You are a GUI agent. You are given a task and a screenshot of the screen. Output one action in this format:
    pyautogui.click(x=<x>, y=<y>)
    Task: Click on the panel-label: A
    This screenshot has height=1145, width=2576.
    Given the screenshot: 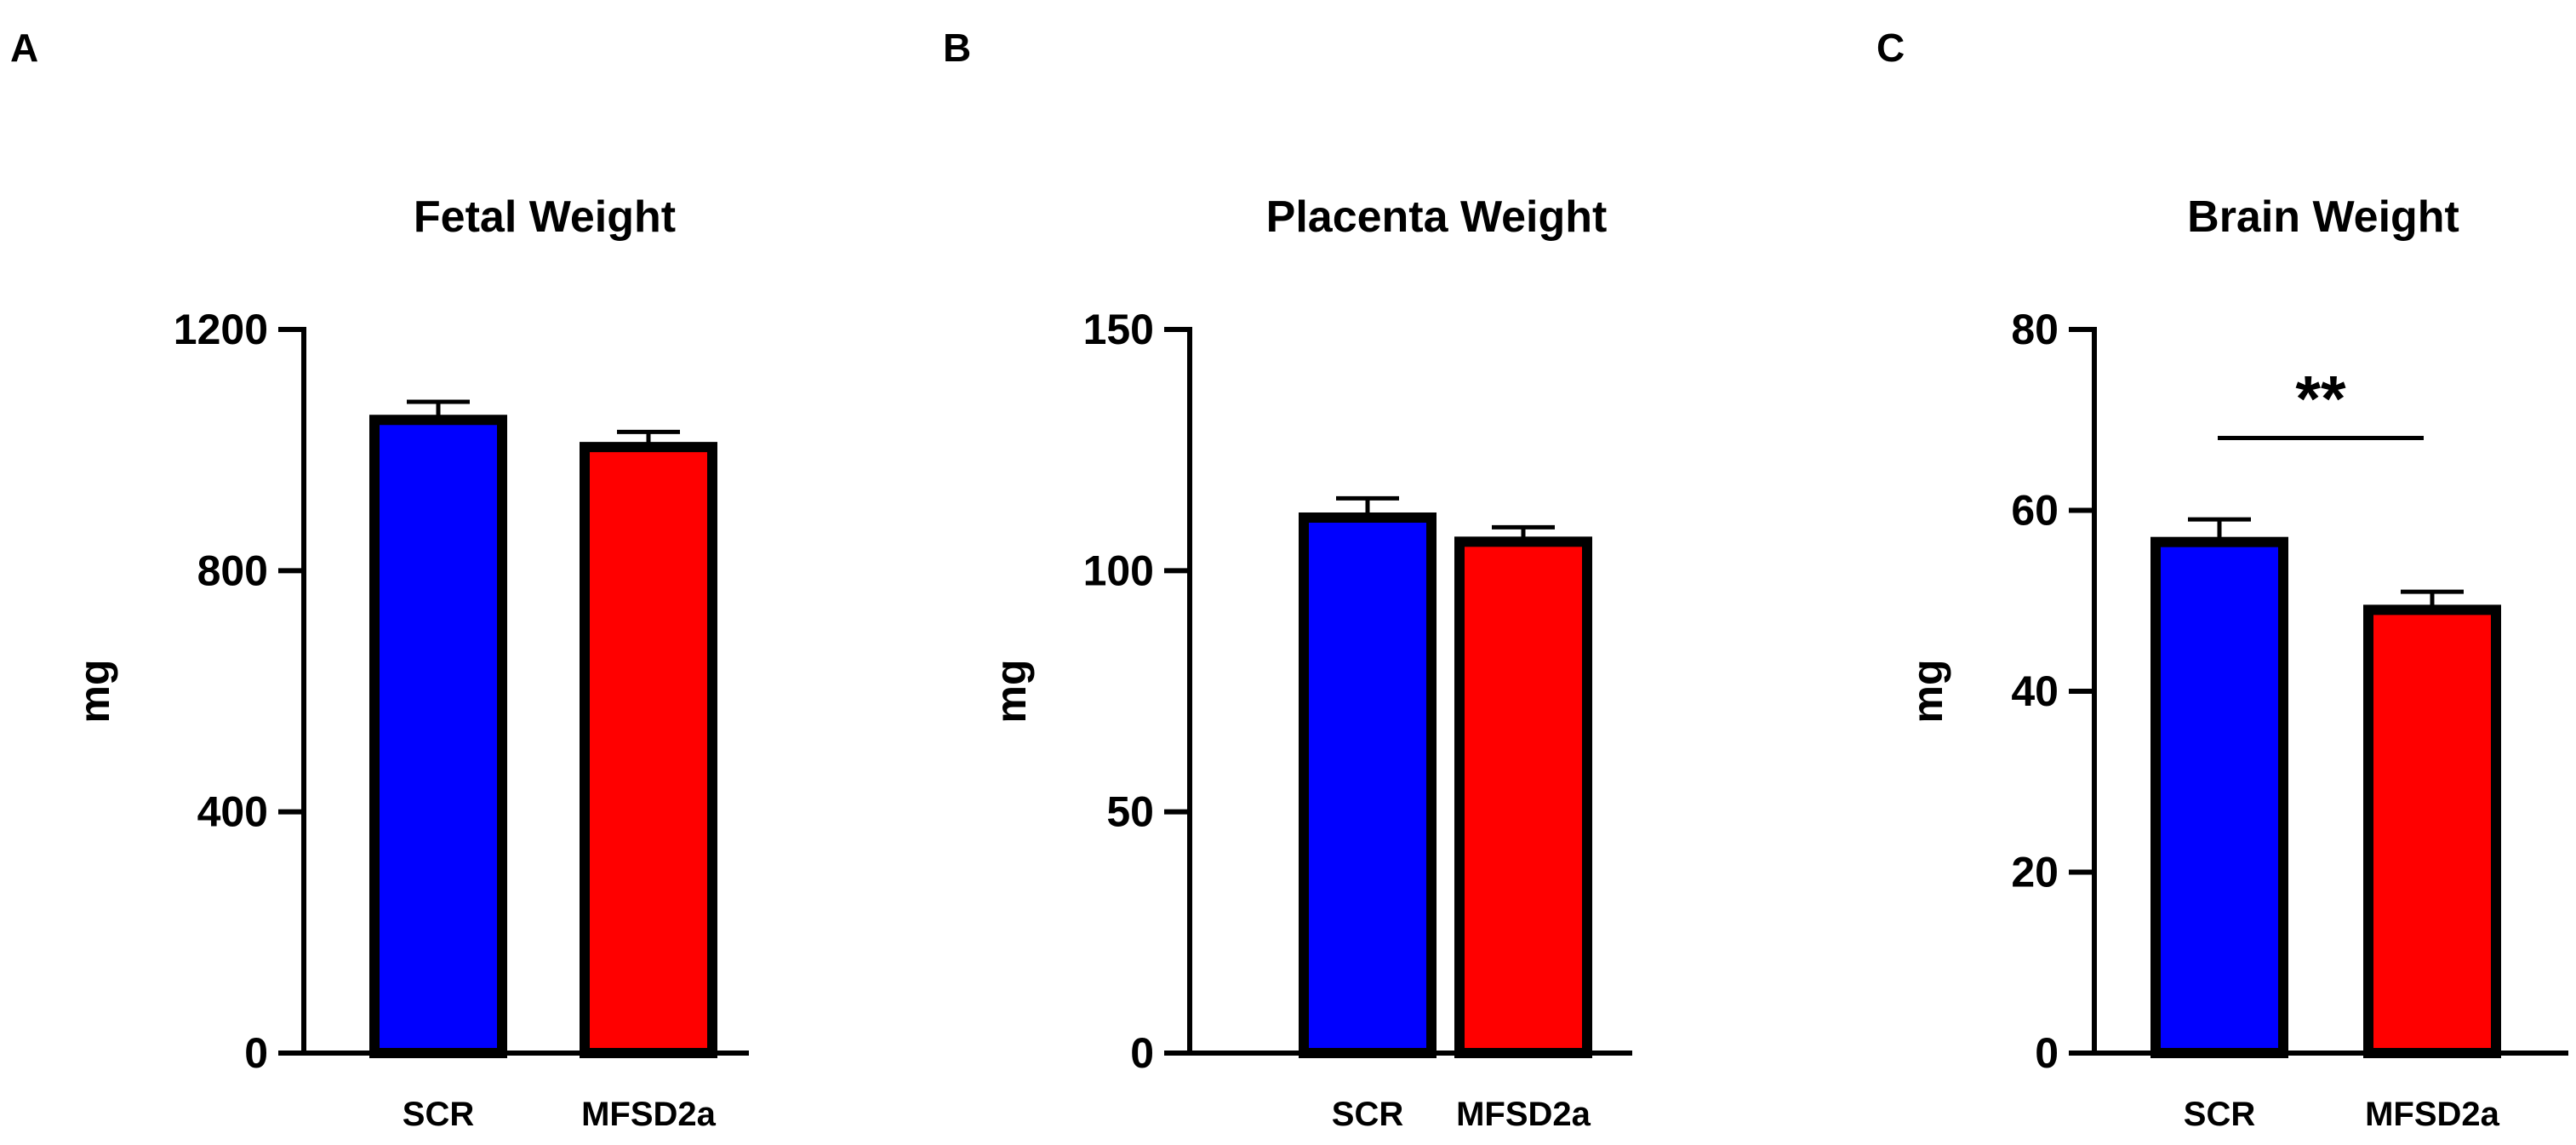 What is the action you would take?
    pyautogui.click(x=24, y=48)
    